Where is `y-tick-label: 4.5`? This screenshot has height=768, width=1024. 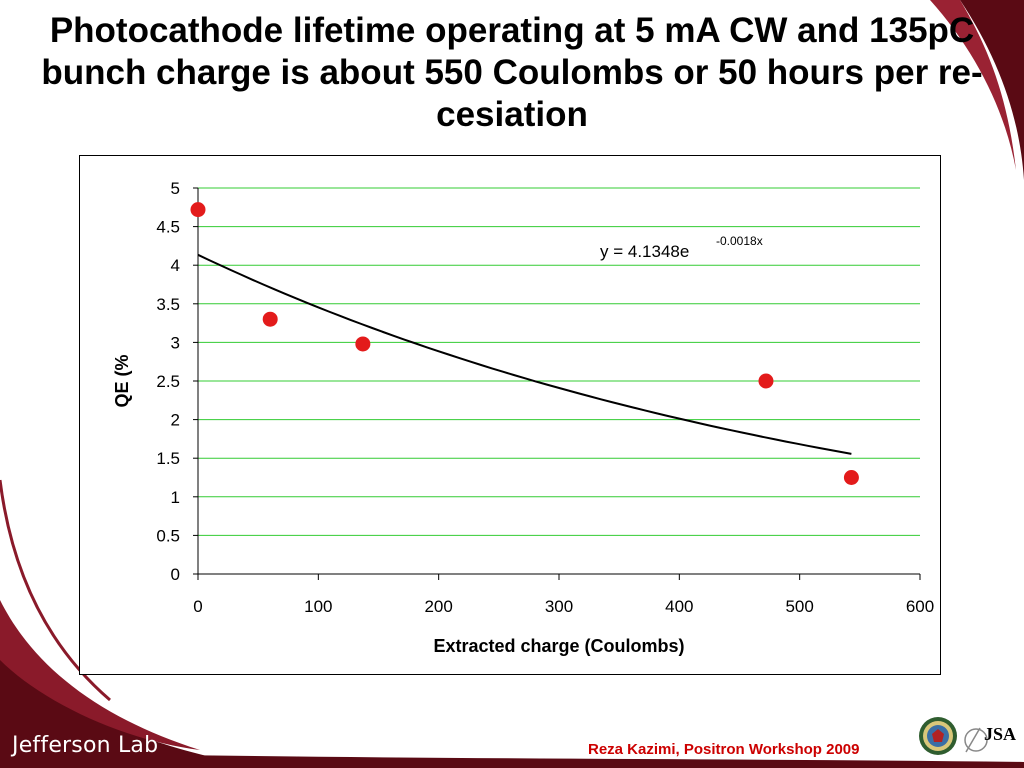 y-tick-label: 4.5 is located at coordinates (168, 227).